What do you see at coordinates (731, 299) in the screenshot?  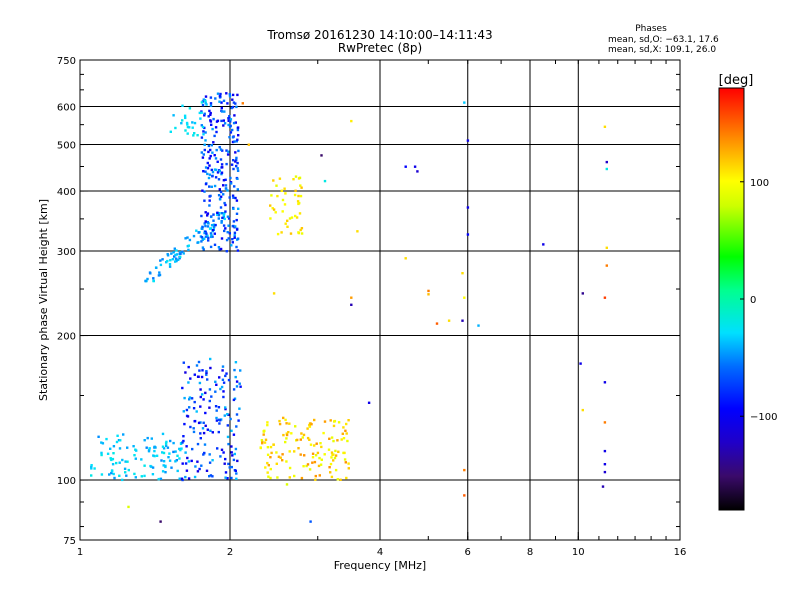 I see `colorbar` at bounding box center [731, 299].